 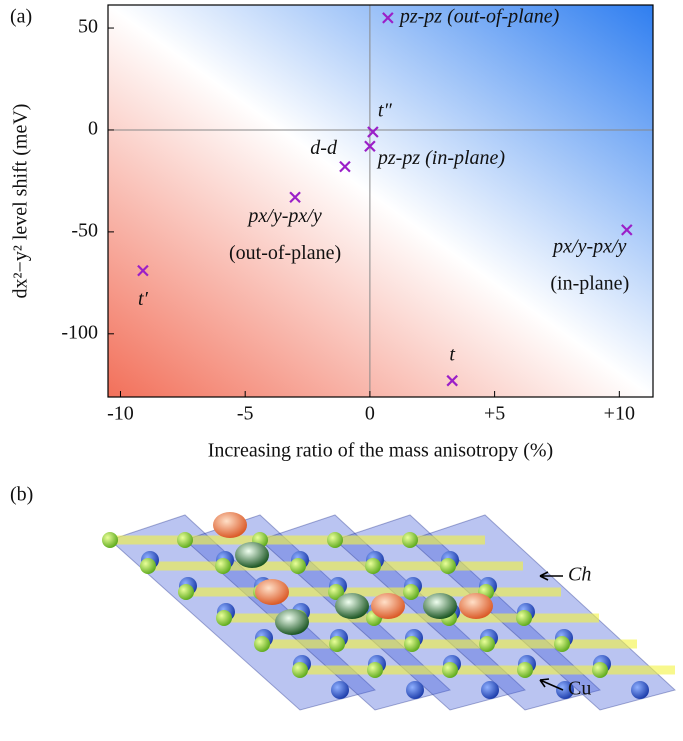 What do you see at coordinates (385, 111) in the screenshot?
I see `point-label: t″` at bounding box center [385, 111].